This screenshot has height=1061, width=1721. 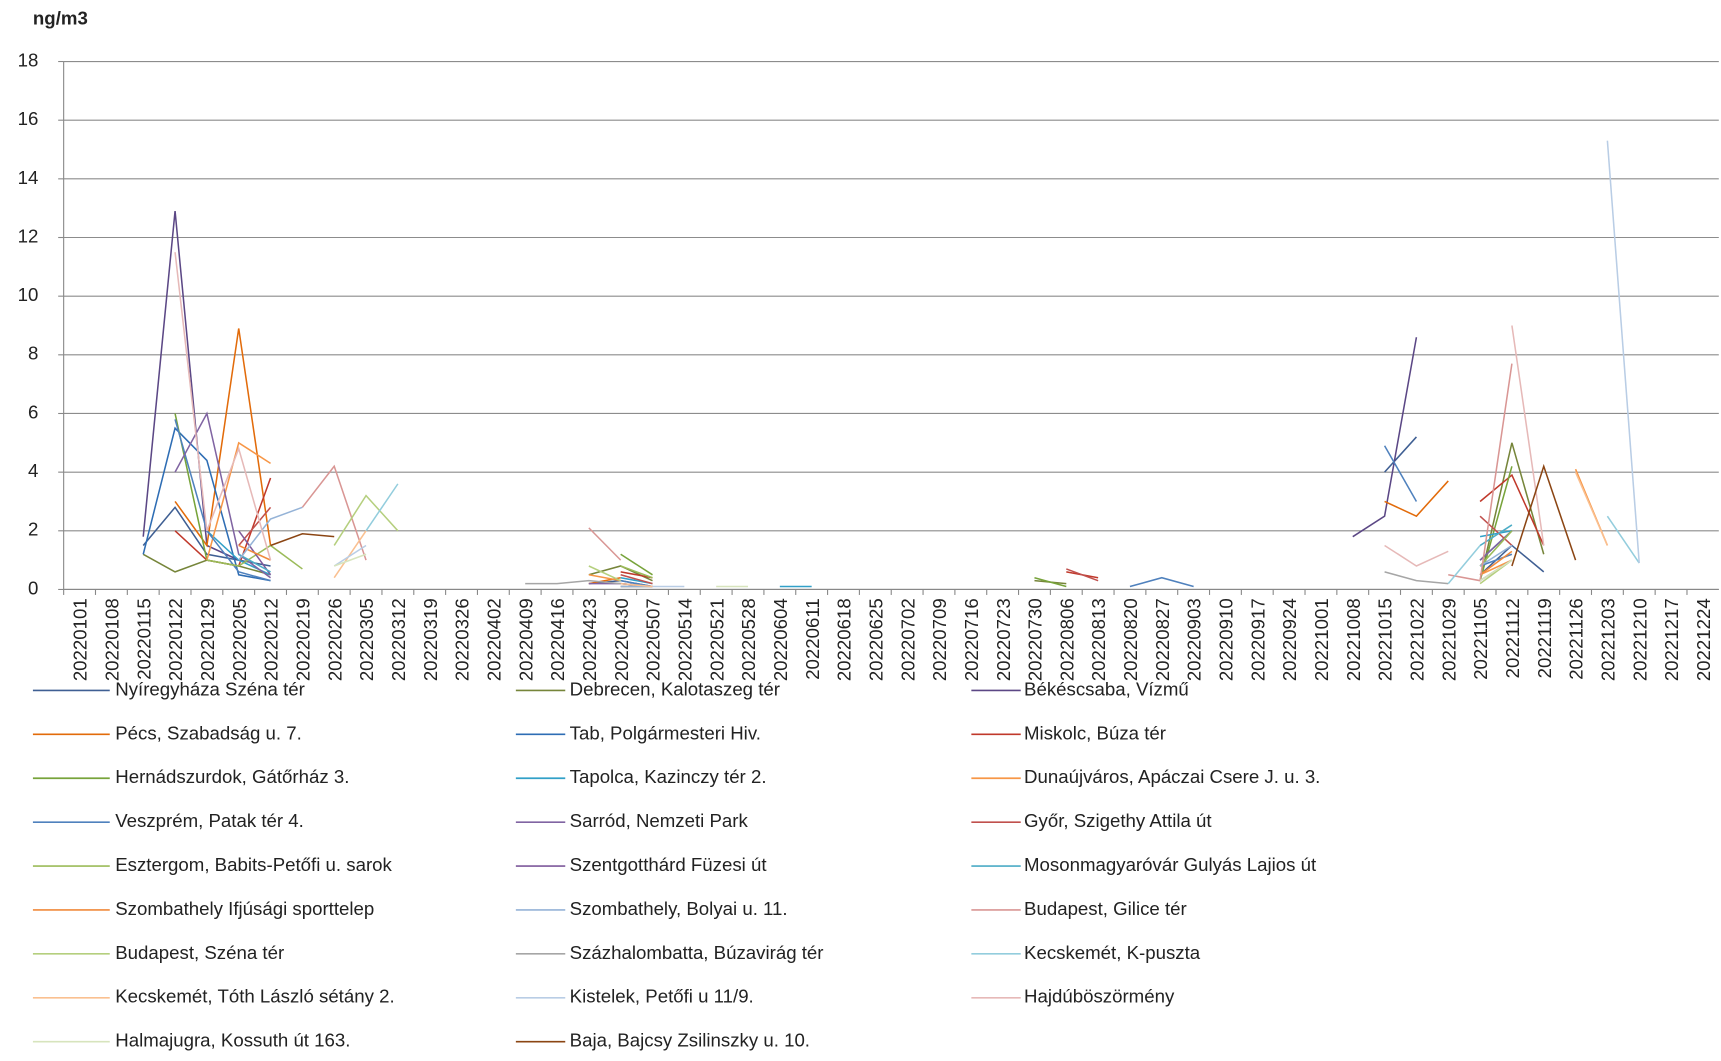 What do you see at coordinates (557, 639) in the screenshot?
I see `x-tick-label: 20220416` at bounding box center [557, 639].